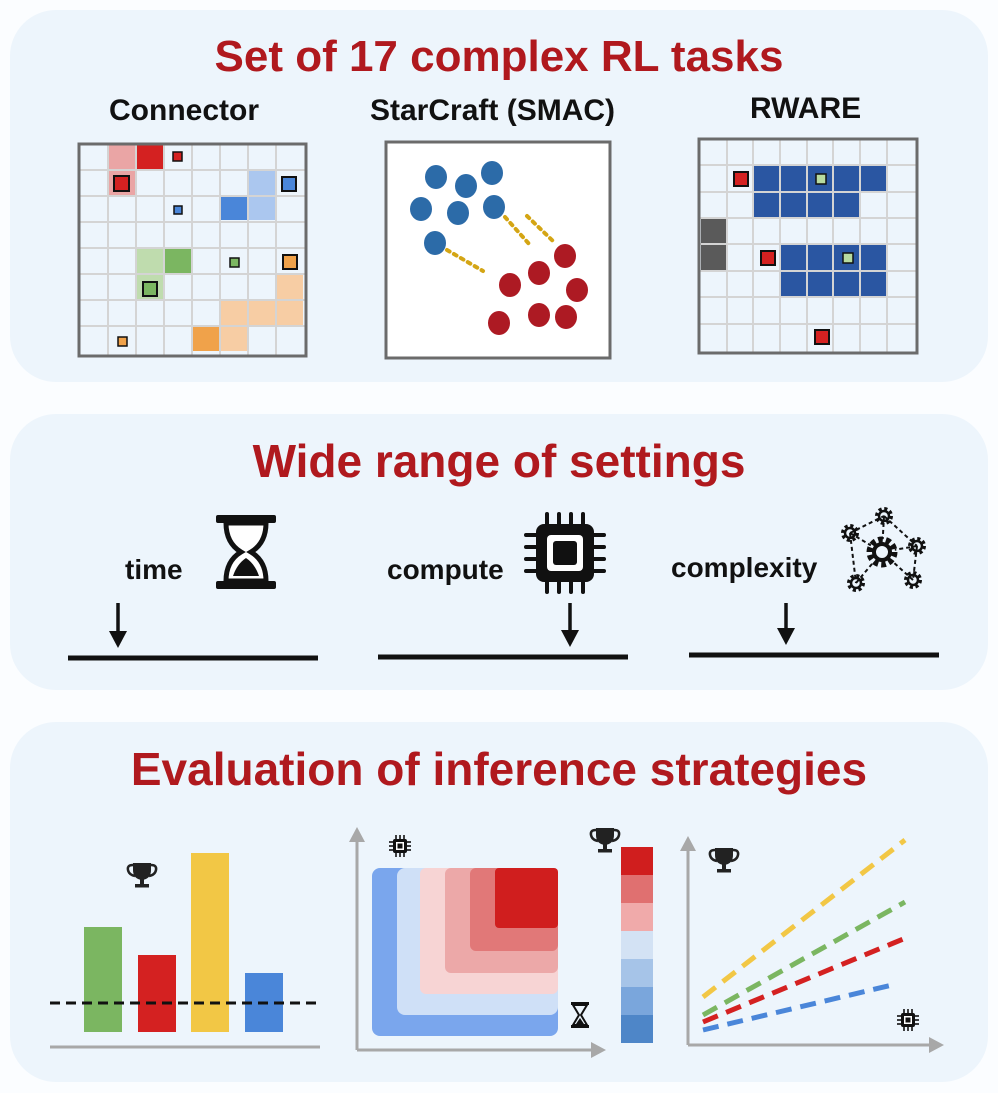 Image resolution: width=998 pixels, height=1093 pixels. Describe the element at coordinates (883, 549) in the screenshot. I see `gear-network-icon` at that location.